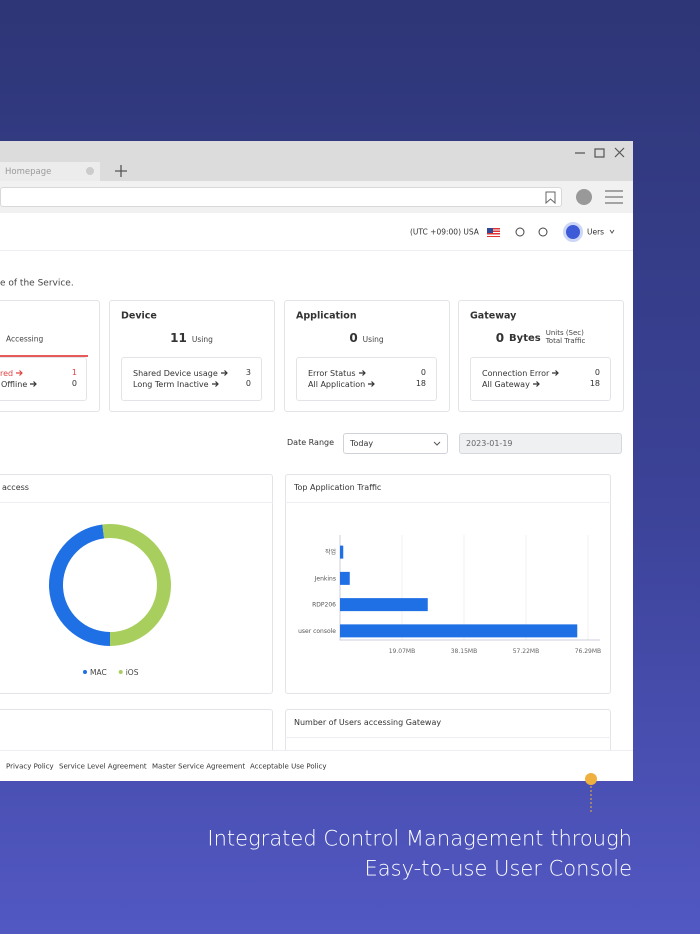 The image size is (700, 934). Describe the element at coordinates (74, 372) in the screenshot. I see `row-value: 1` at that location.